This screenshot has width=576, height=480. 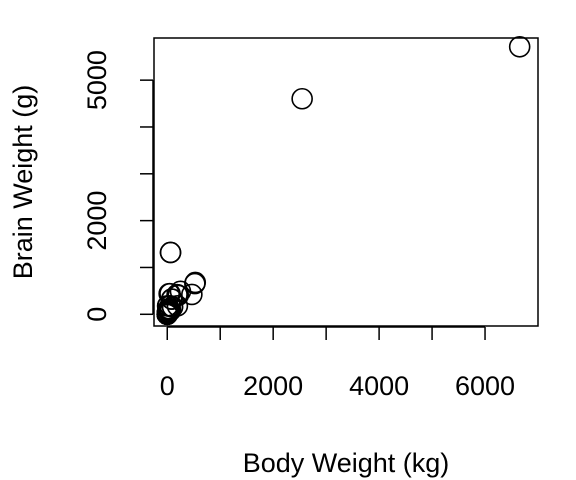 I want to click on x-tick-label: 4000, so click(x=379, y=386).